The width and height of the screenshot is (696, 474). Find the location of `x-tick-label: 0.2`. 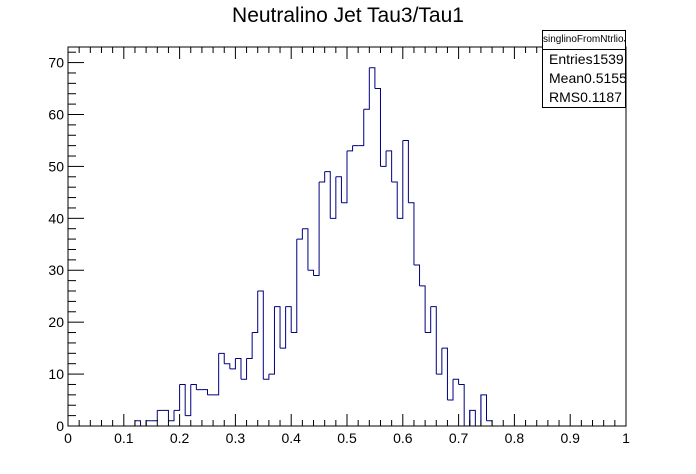

x-tick-label: 0.2 is located at coordinates (180, 438).